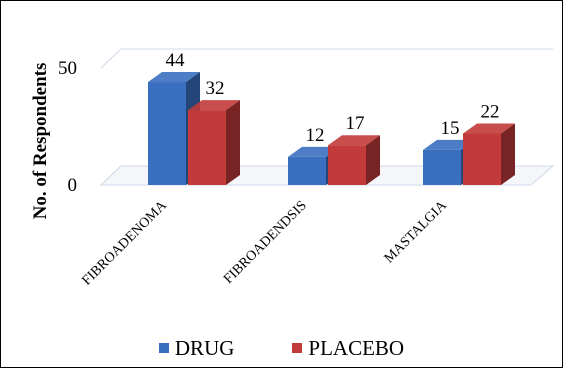  Describe the element at coordinates (347, 165) in the screenshot. I see `bar-placebo-fibroadenosis` at that location.